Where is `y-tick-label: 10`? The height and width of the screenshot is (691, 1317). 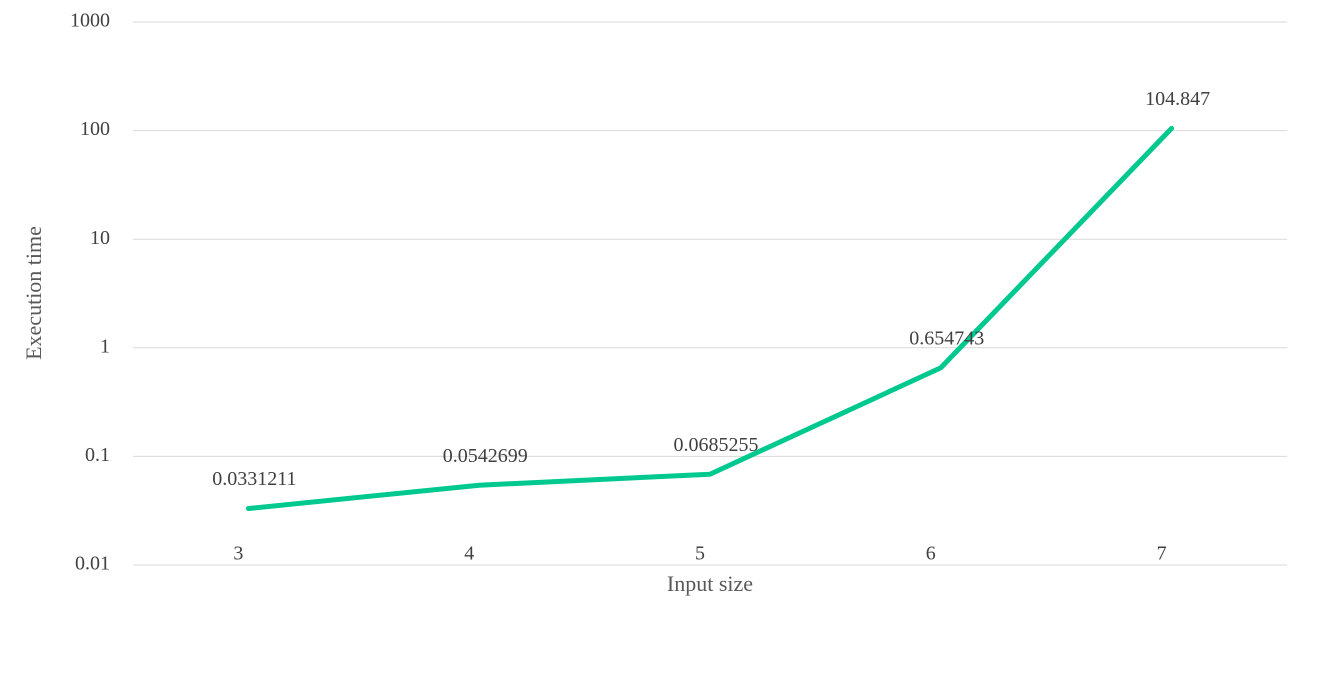
y-tick-label: 10 is located at coordinates (100, 238).